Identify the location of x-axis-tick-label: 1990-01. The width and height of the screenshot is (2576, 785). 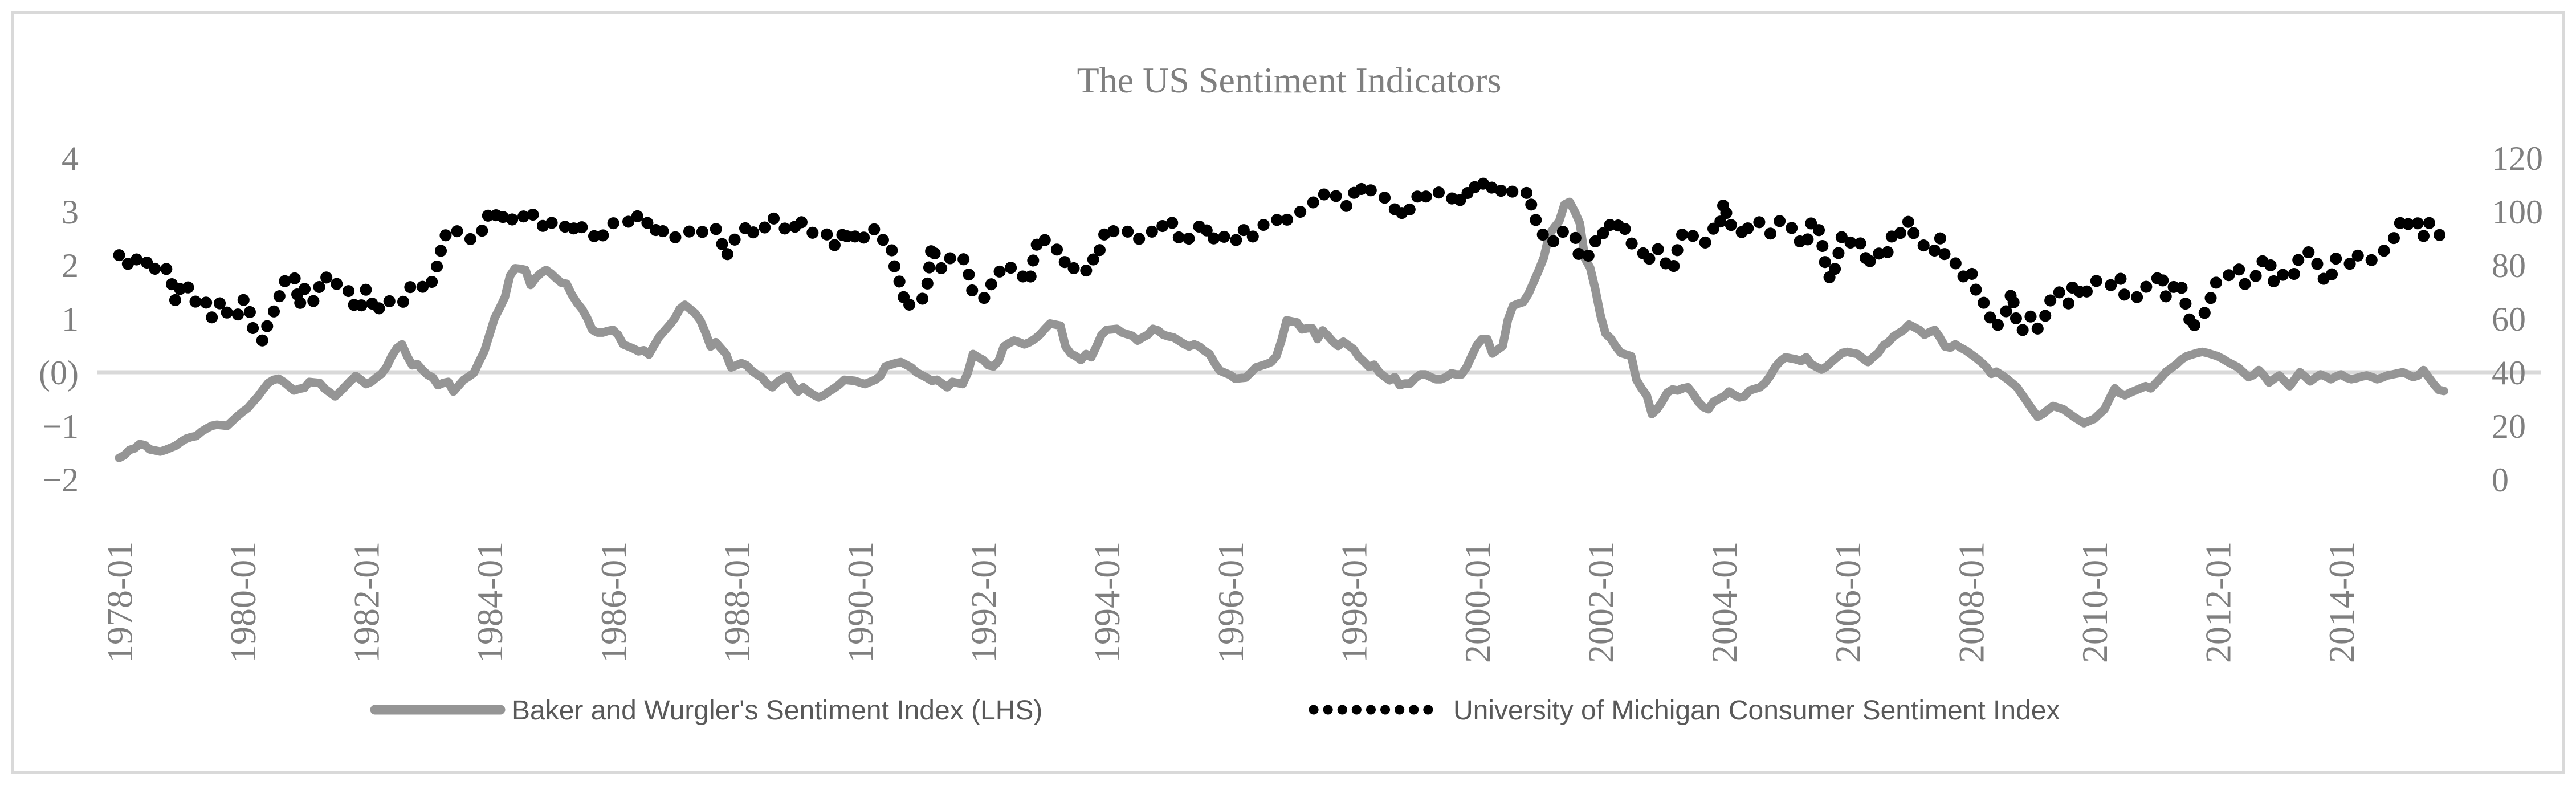
(860, 602).